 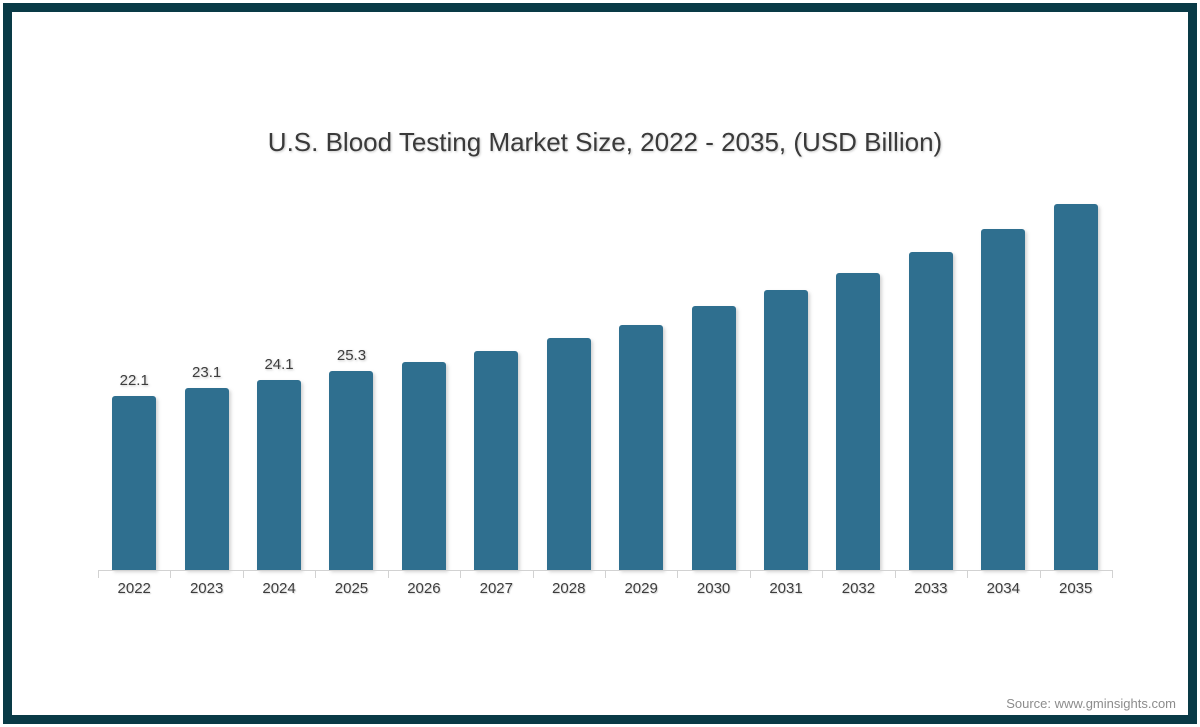 I want to click on category-cell-2029, so click(x=641, y=380).